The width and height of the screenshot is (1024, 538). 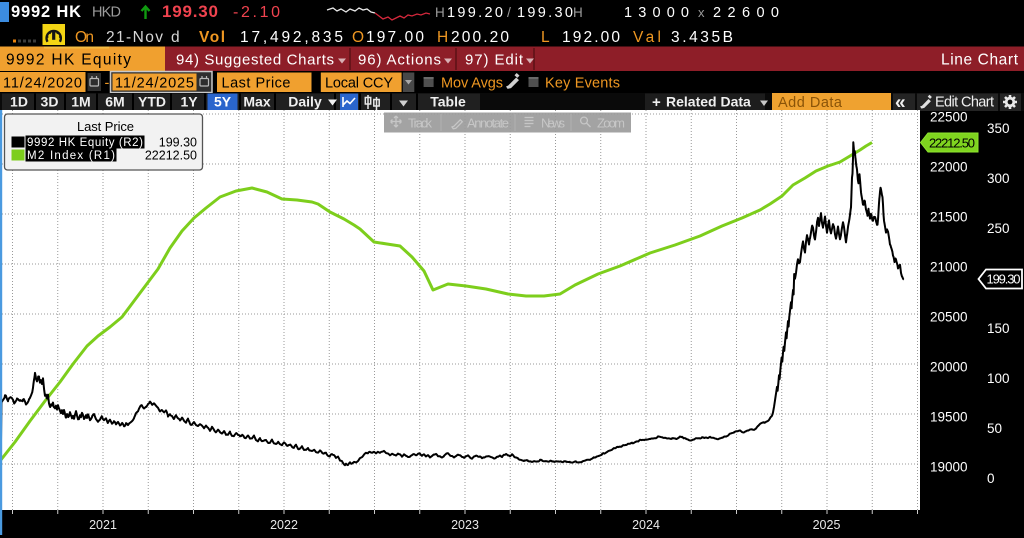 What do you see at coordinates (472, 84) in the screenshot?
I see `svg-text: Mov Avgs` at bounding box center [472, 84].